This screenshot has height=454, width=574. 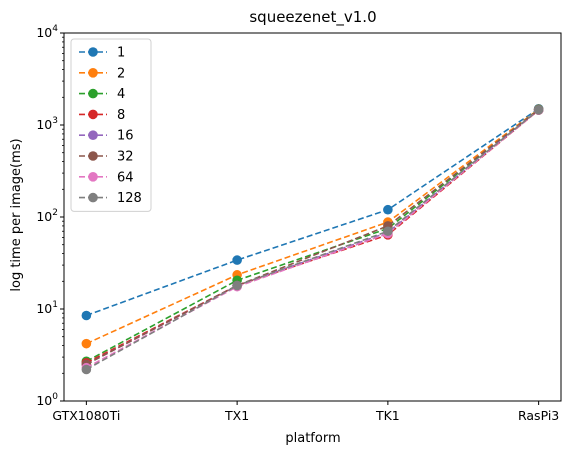 I want to click on y-tick-exponent: 2, so click(x=55, y=213).